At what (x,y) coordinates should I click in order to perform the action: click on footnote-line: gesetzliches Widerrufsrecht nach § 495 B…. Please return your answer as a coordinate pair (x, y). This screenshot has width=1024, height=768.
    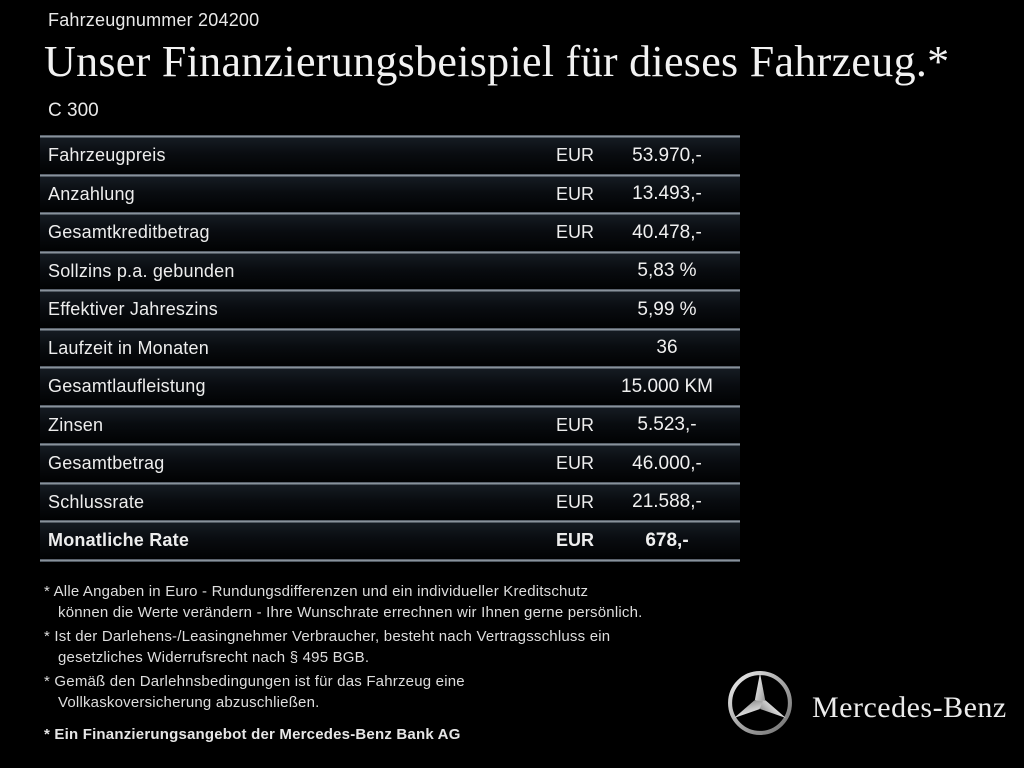
    Looking at the image, I should click on (214, 657).